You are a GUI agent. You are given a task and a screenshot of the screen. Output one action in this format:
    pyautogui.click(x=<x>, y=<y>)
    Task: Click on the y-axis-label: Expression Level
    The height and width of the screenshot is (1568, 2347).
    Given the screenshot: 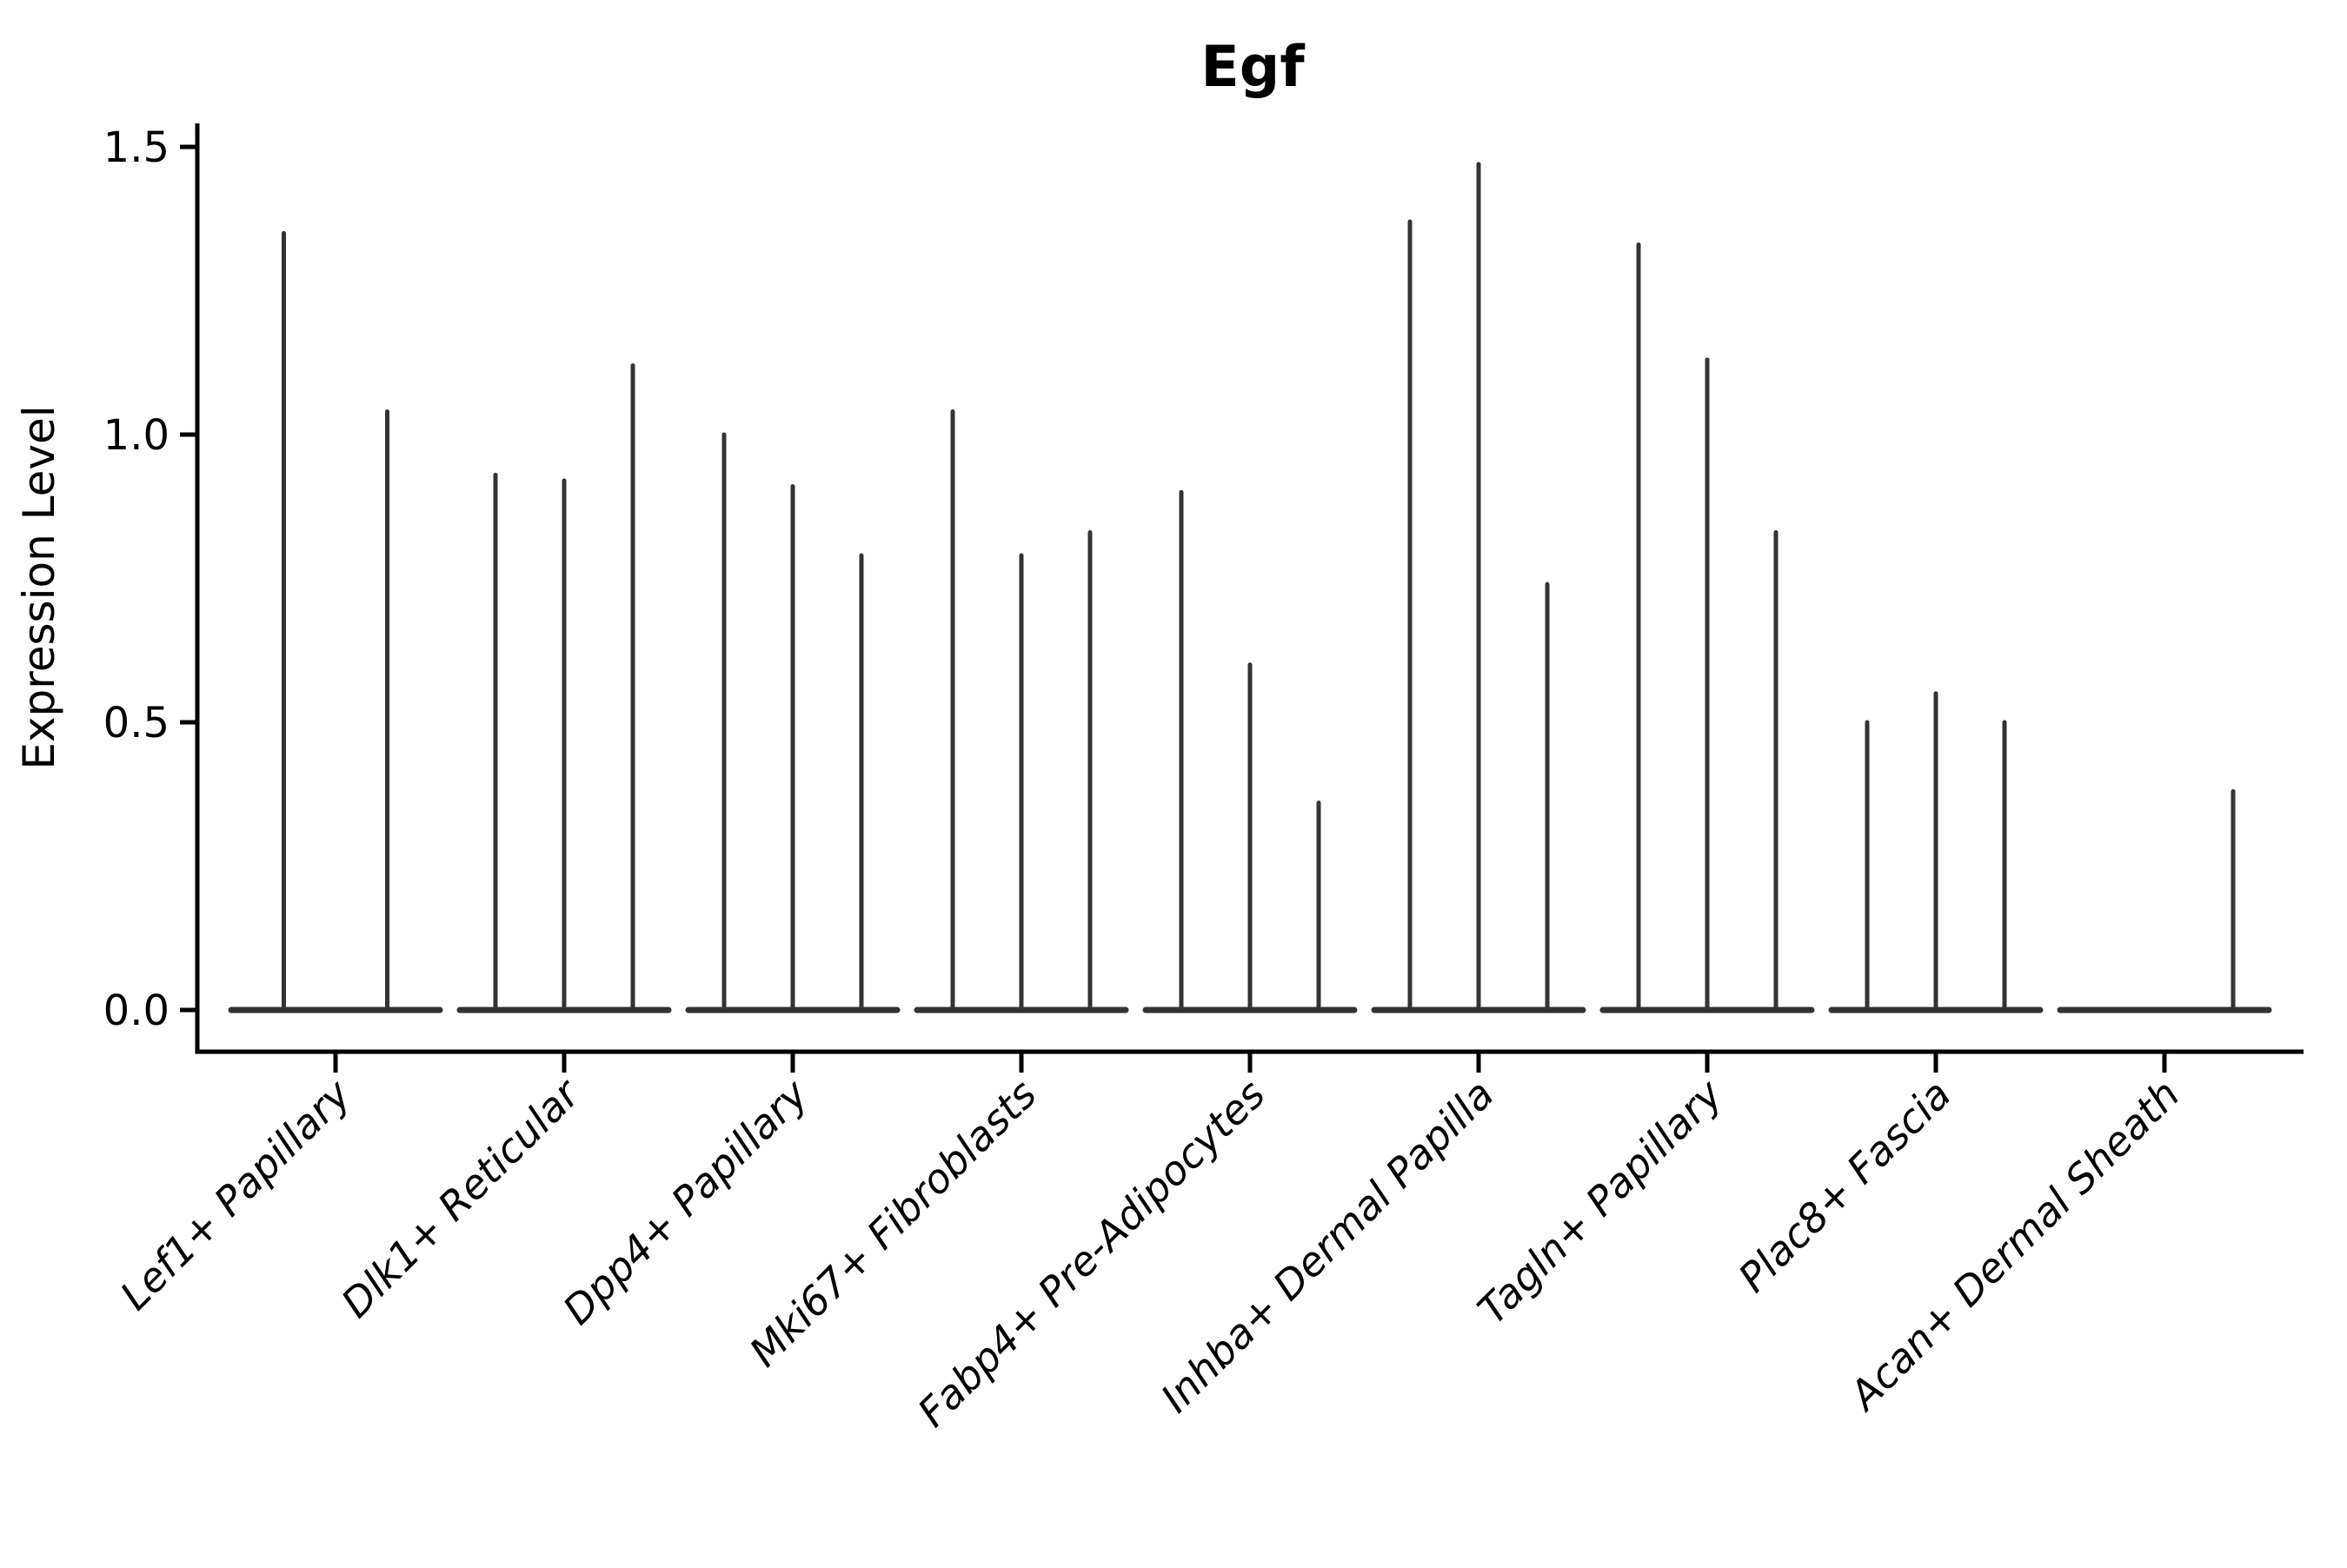 What is the action you would take?
    pyautogui.click(x=39, y=587)
    